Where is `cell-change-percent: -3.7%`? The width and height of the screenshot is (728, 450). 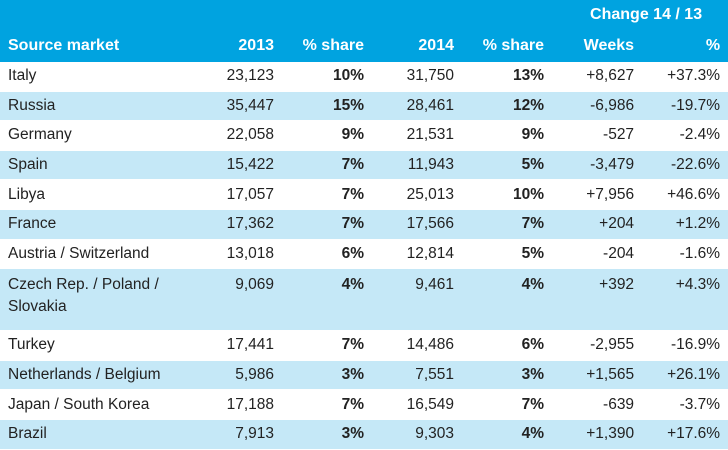
cell-change-percent: -3.7% is located at coordinates (685, 404).